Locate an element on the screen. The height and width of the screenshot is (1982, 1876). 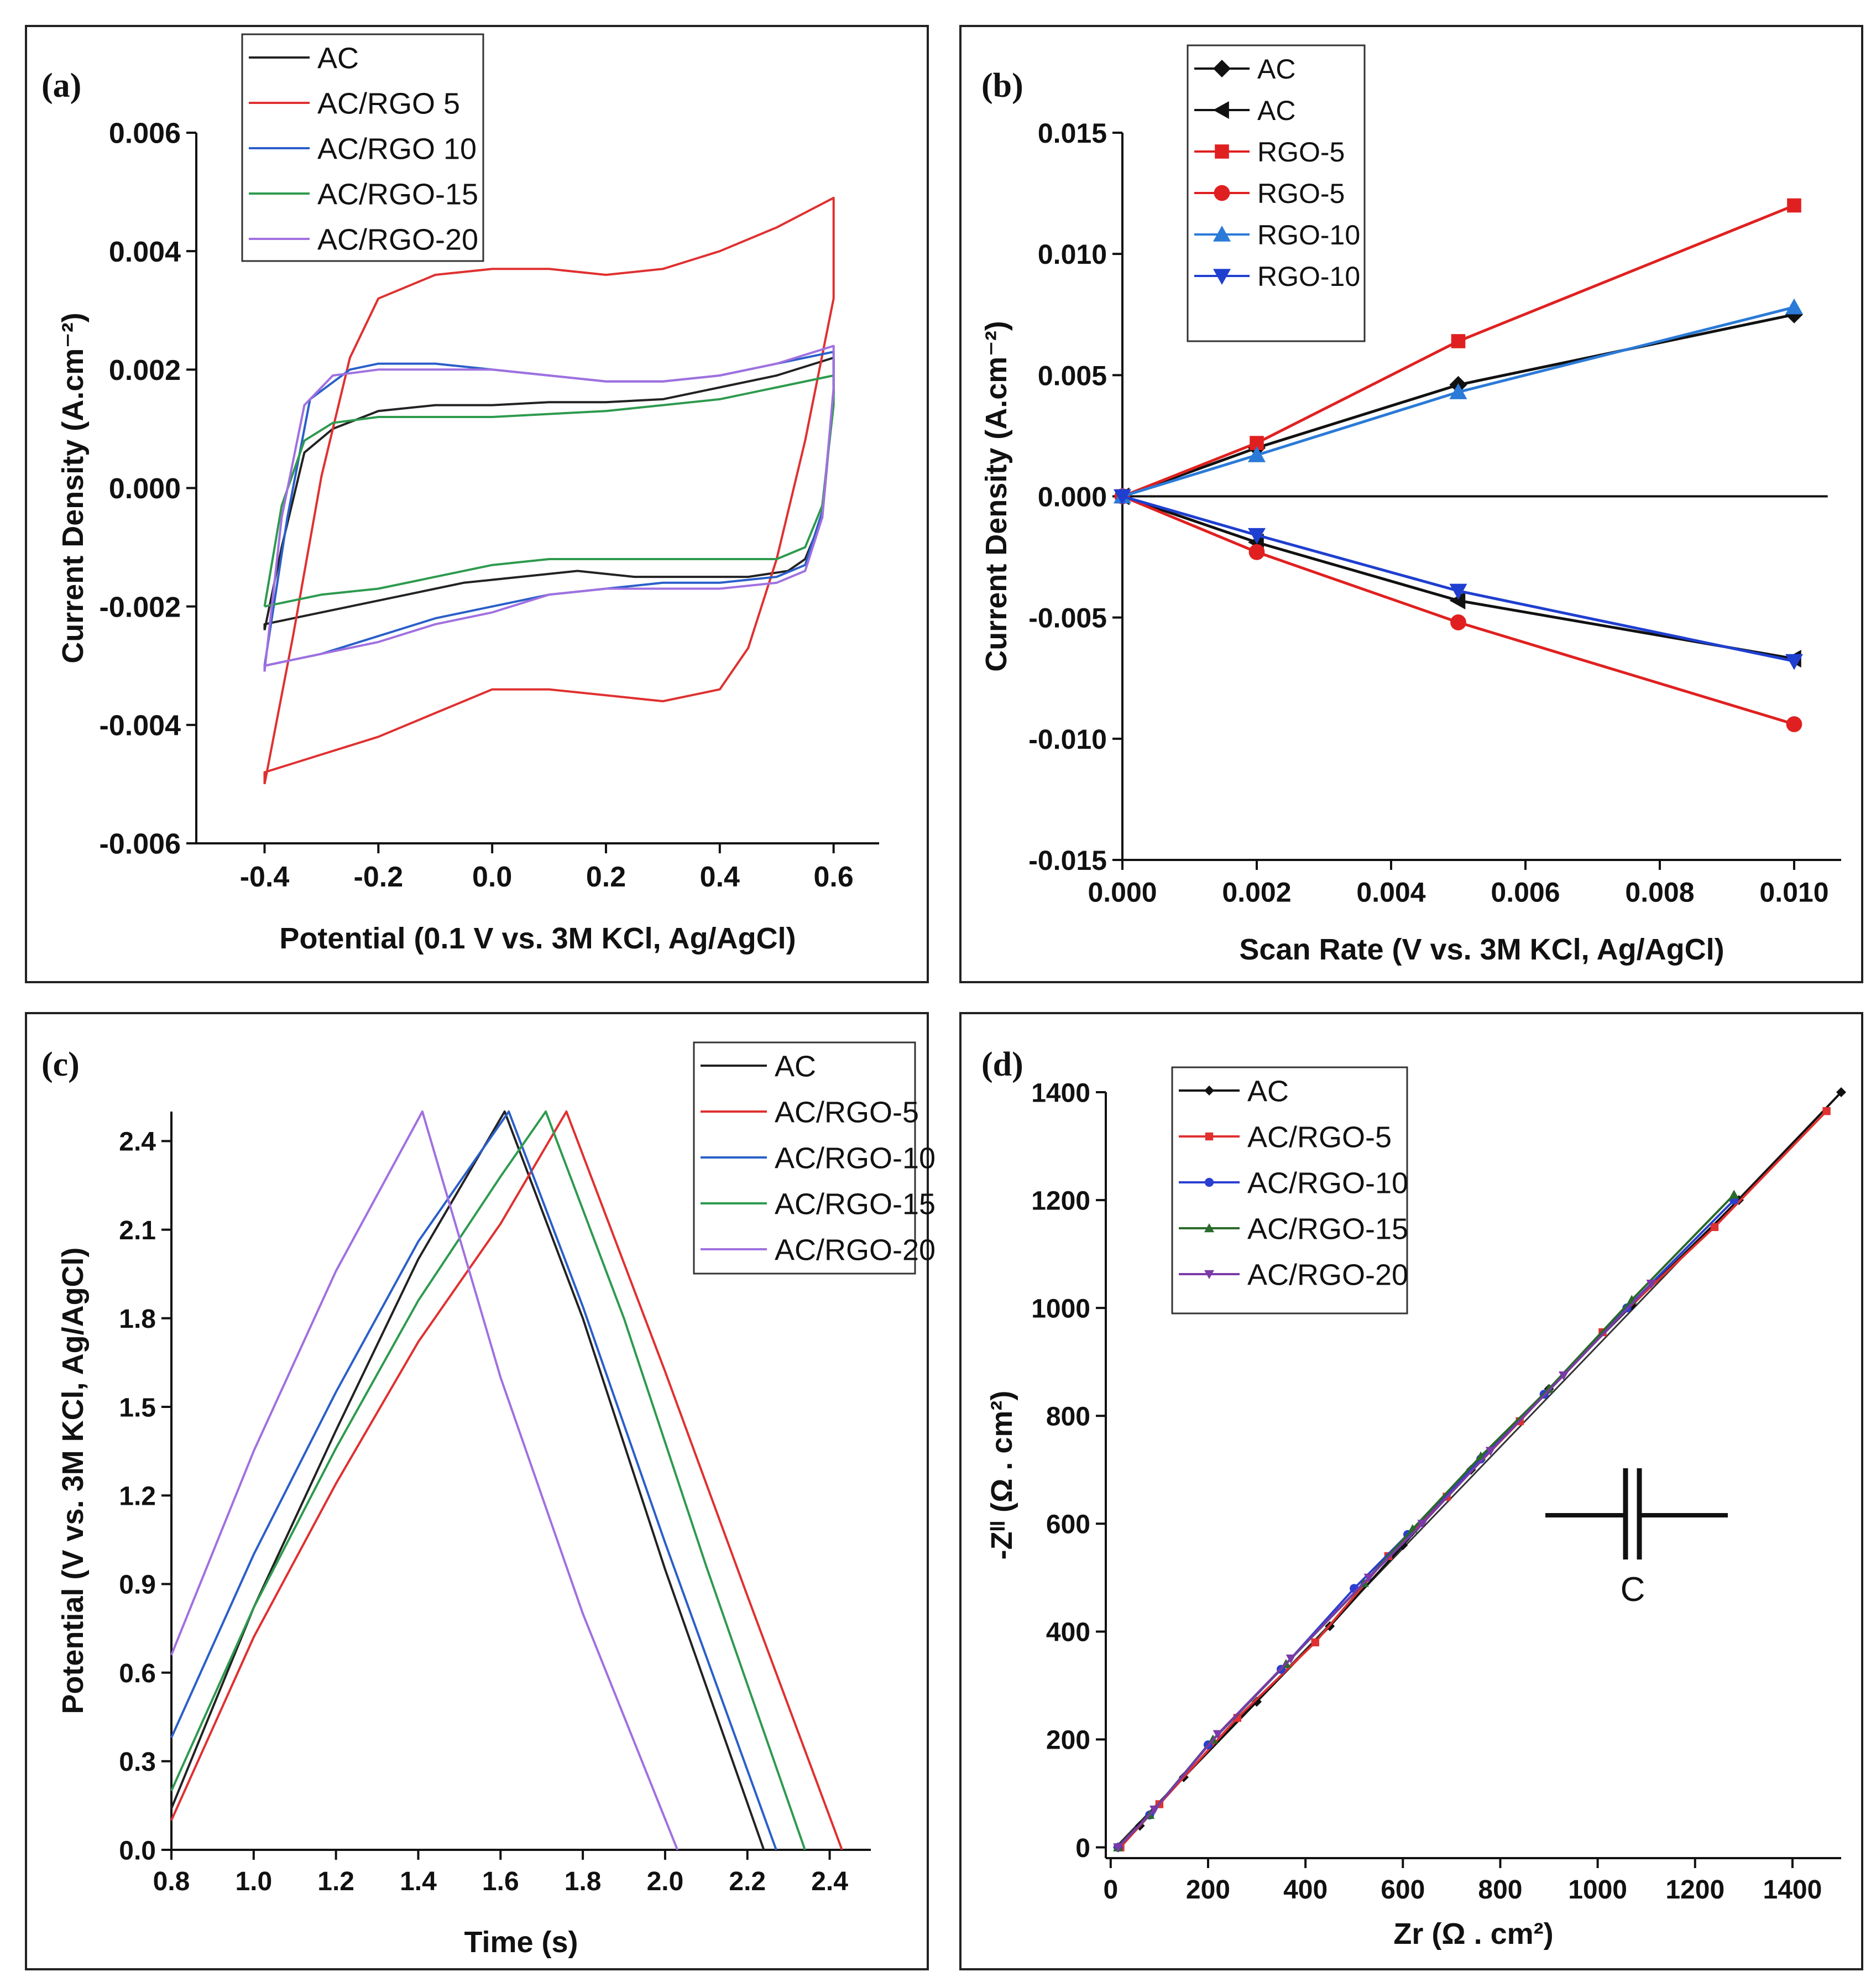
y-tick-label: 200 is located at coordinates (1068, 1740).